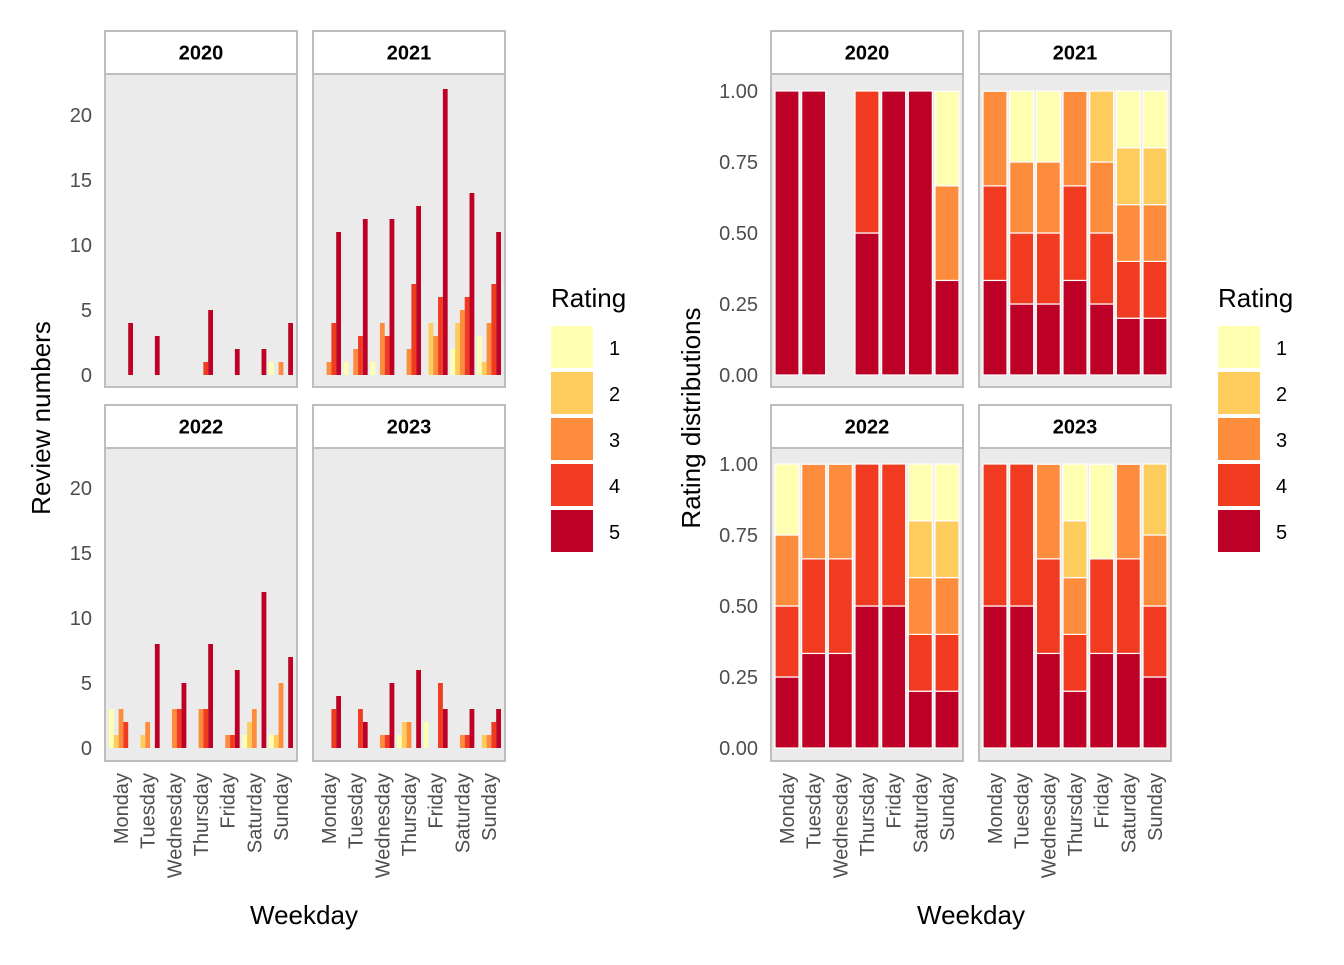 Image resolution: width=1344 pixels, height=965 pixels. I want to click on legend-label: 3, so click(614, 441).